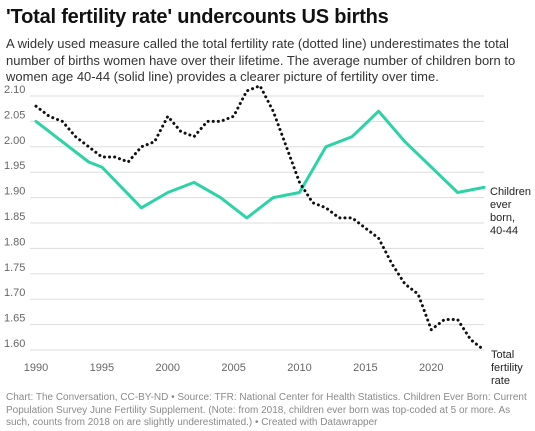  What do you see at coordinates (102, 368) in the screenshot?
I see `x-tick-label: 1995` at bounding box center [102, 368].